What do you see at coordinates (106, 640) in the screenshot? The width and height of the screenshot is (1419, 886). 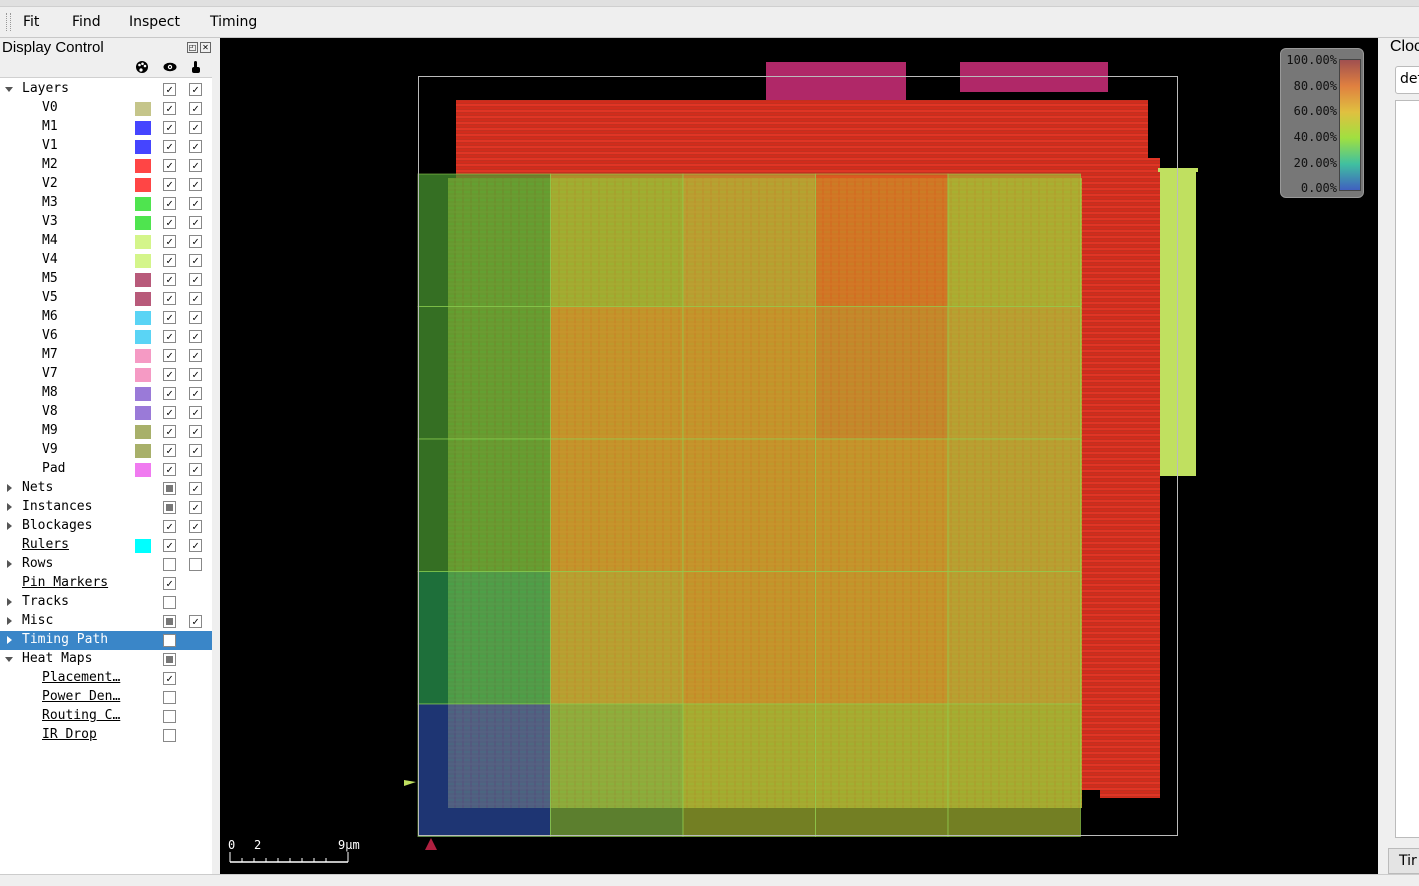 I see `tree-row: Timing Path` at bounding box center [106, 640].